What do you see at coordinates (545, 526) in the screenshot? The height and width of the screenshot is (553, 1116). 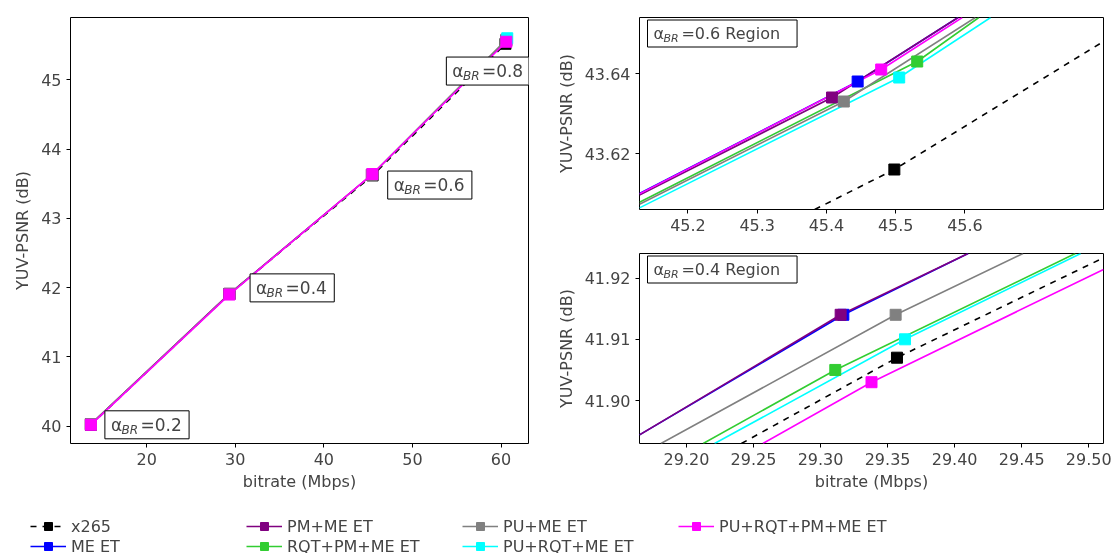 I see `legend-label: PU+ME ET` at bounding box center [545, 526].